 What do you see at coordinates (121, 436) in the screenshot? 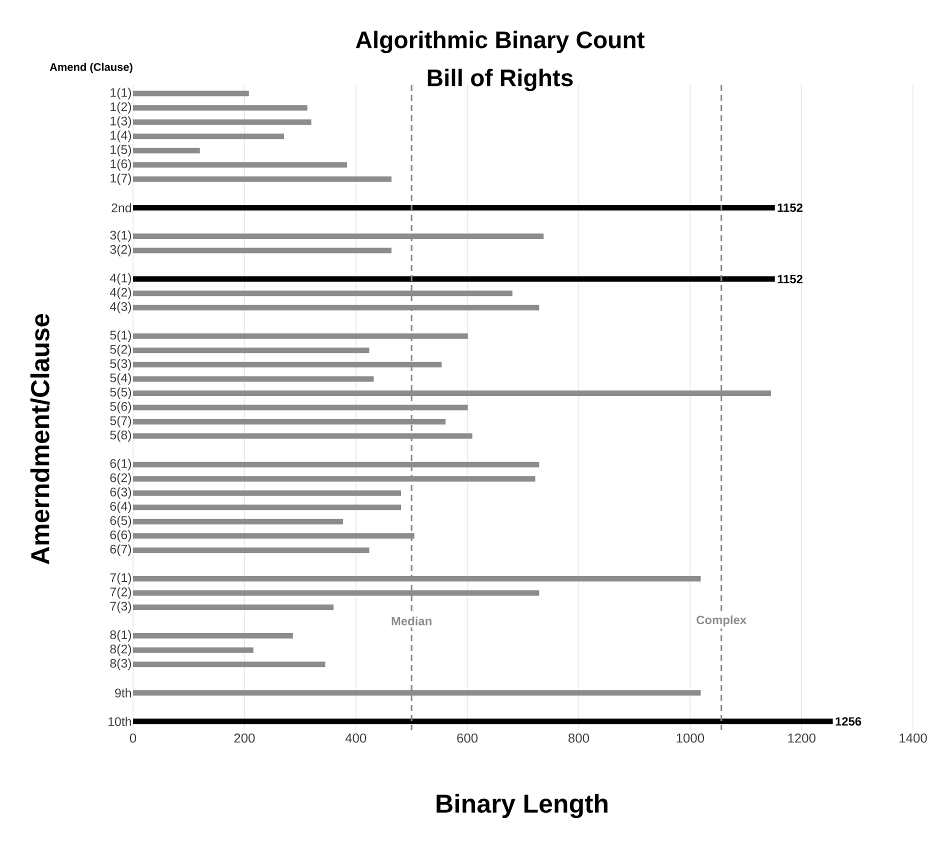
I see `y-tick-label: 5(8)` at bounding box center [121, 436].